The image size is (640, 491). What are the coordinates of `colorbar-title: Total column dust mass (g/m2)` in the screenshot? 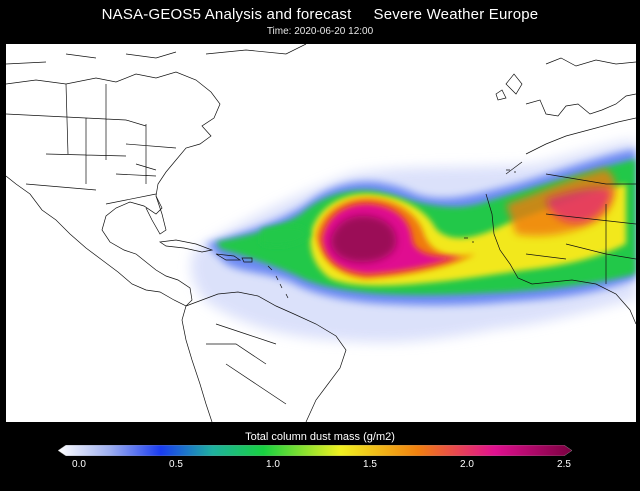 It's located at (320, 437).